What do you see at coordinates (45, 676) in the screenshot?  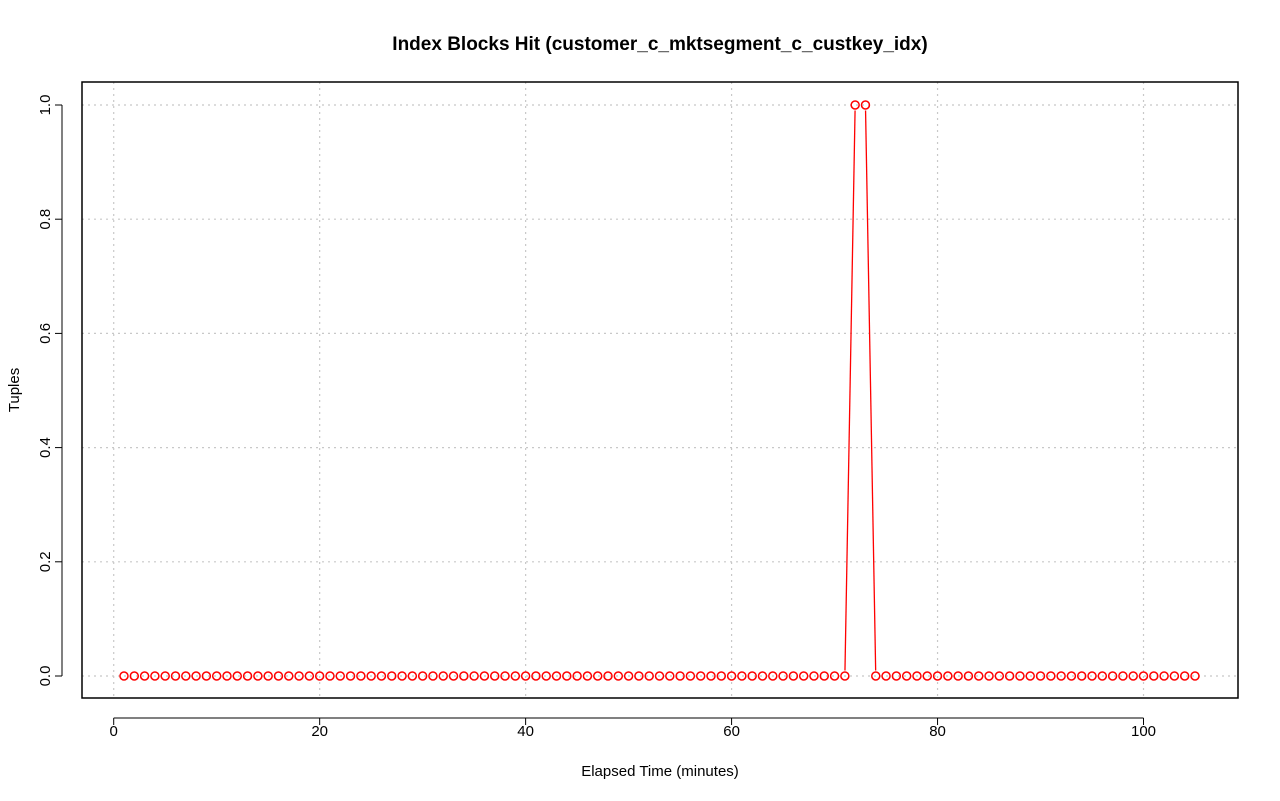 I see `y-tick-label: 0.0` at bounding box center [45, 676].